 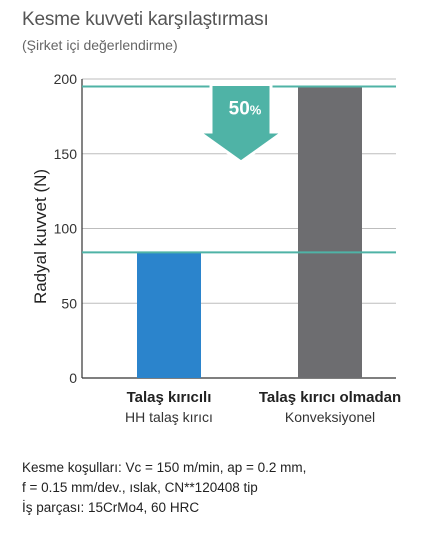 What do you see at coordinates (100, 45) in the screenshot?
I see `chart-subtitle: (Şirket içi değerlendirme)` at bounding box center [100, 45].